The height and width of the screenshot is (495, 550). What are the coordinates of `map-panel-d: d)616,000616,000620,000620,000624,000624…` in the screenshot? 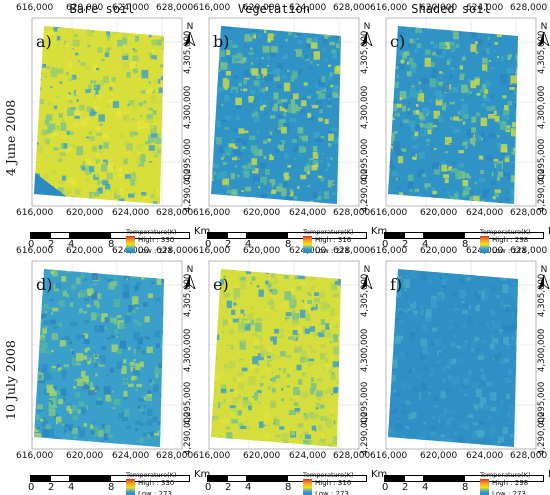 It's located at (107, 357).